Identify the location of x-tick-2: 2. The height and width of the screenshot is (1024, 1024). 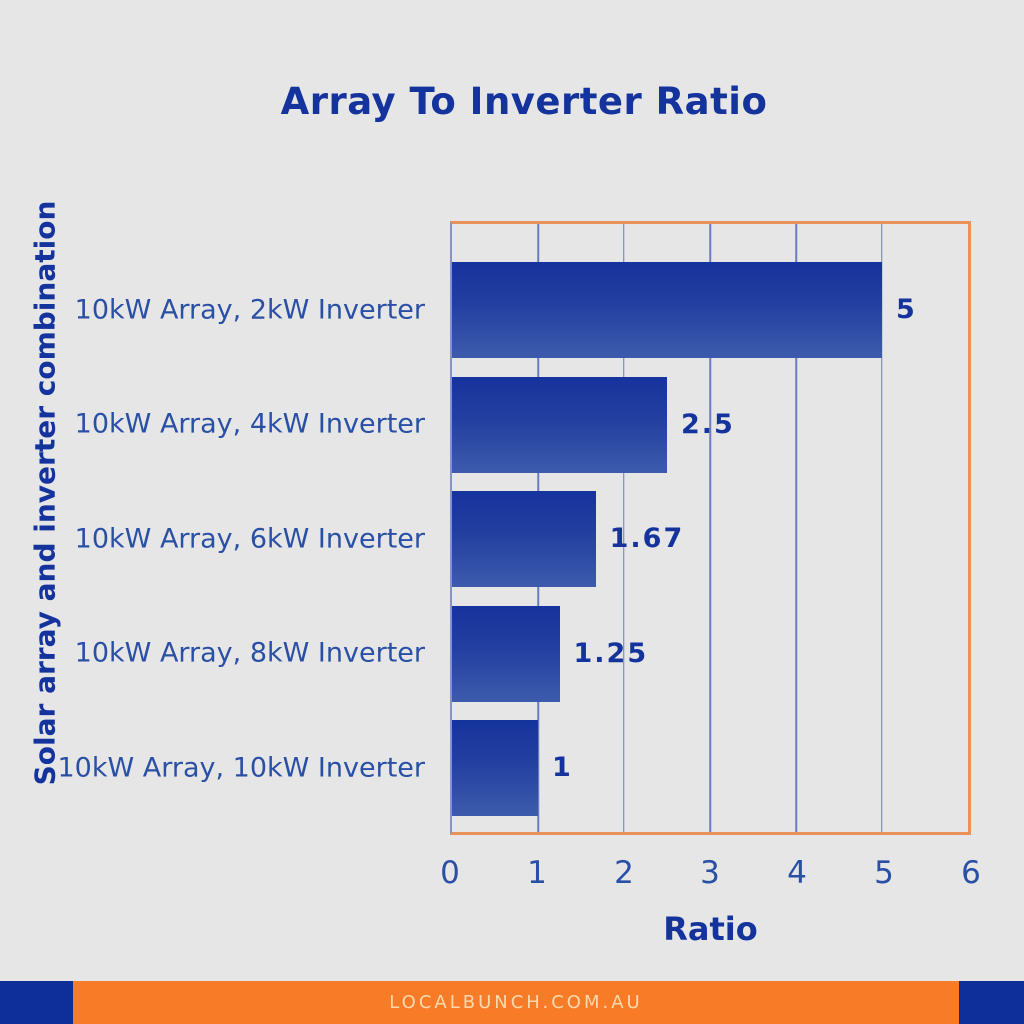
(624, 873).